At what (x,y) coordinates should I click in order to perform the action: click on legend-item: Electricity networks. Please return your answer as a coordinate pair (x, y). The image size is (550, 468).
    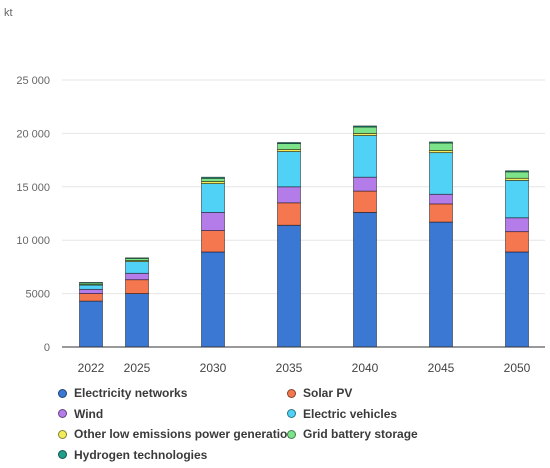
    Looking at the image, I should click on (122, 393).